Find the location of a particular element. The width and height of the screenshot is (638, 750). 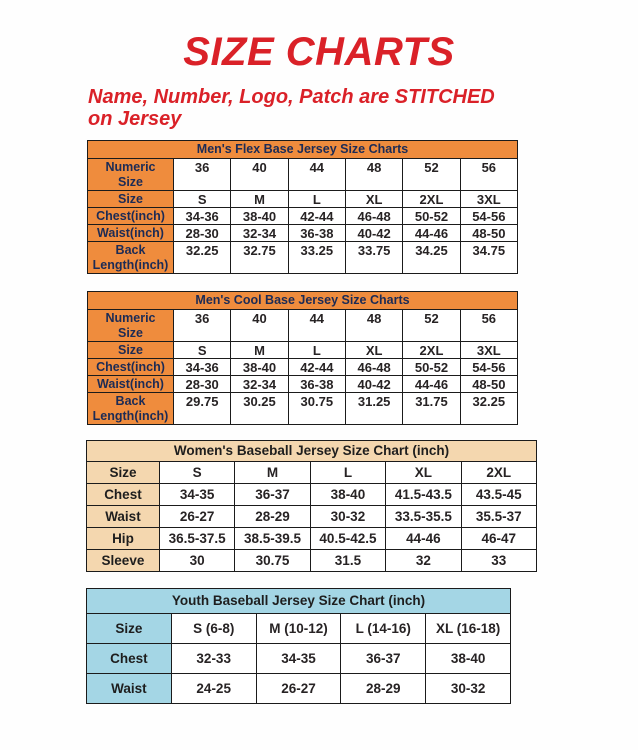

table-row: Chest 34-35 36-37 38-40 41.5-43.5 43.5-45 is located at coordinates (312, 494).